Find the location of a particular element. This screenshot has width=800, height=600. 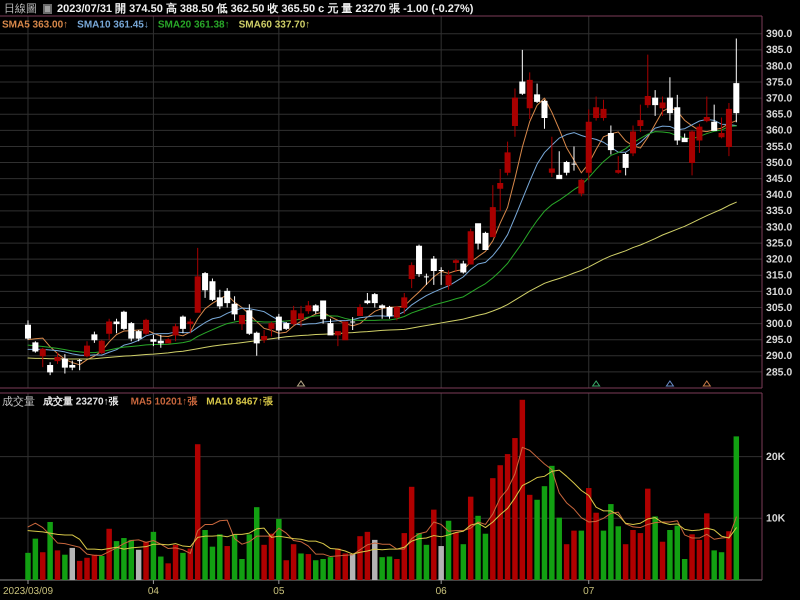

text: SMA10 361.45↓ is located at coordinates (113, 25).